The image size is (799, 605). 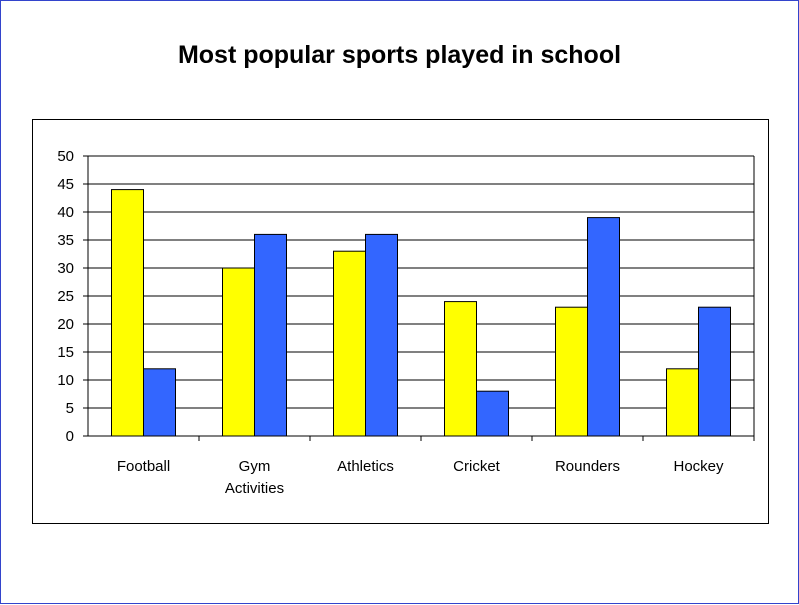 What do you see at coordinates (159, 402) in the screenshot?
I see `bar-2-football` at bounding box center [159, 402].